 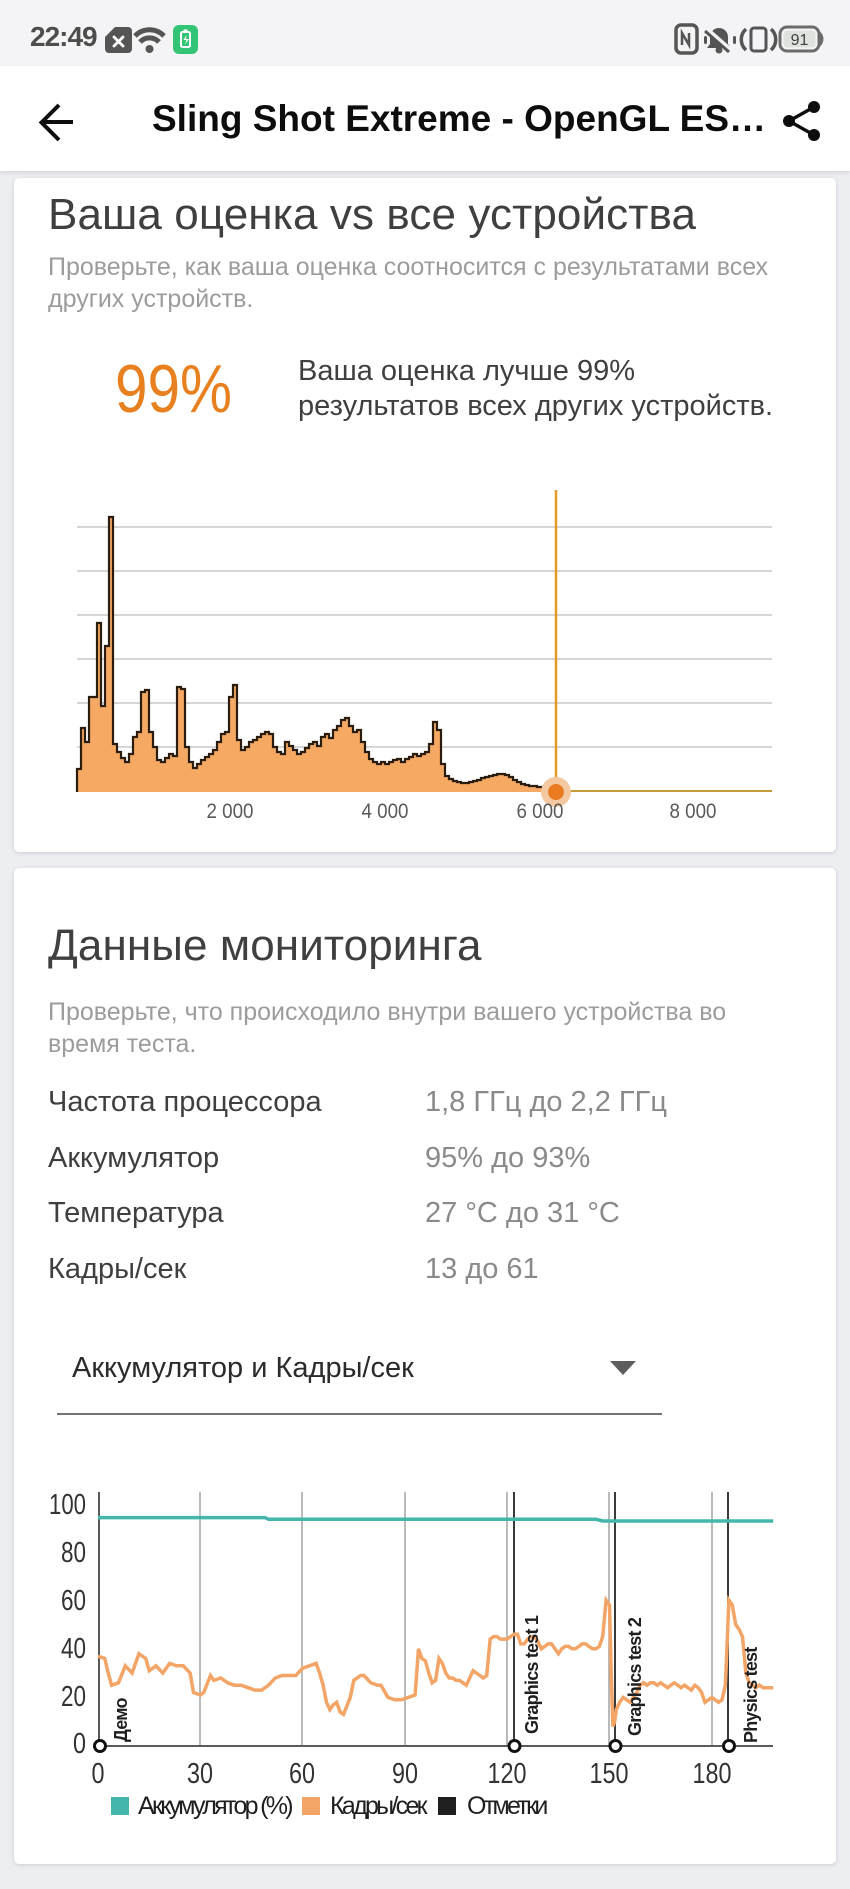 I want to click on svg-text: Physics test, so click(x=751, y=1695).